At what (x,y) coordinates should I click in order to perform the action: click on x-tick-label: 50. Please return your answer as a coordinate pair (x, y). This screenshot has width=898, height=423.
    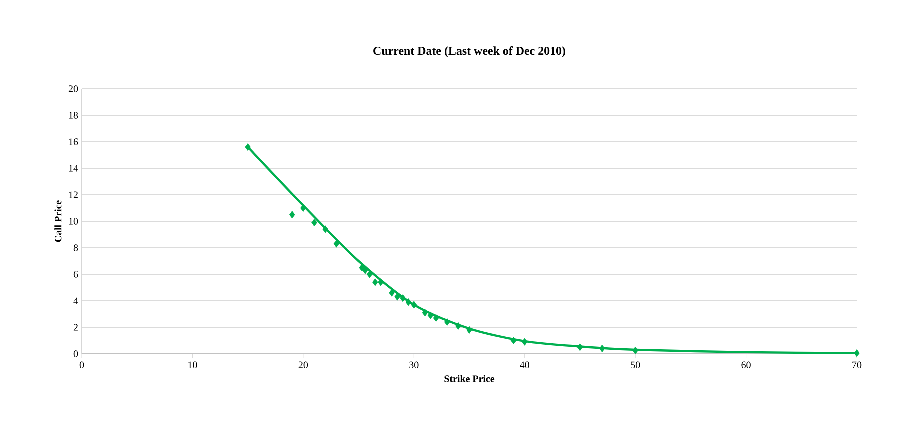
    Looking at the image, I should click on (635, 365).